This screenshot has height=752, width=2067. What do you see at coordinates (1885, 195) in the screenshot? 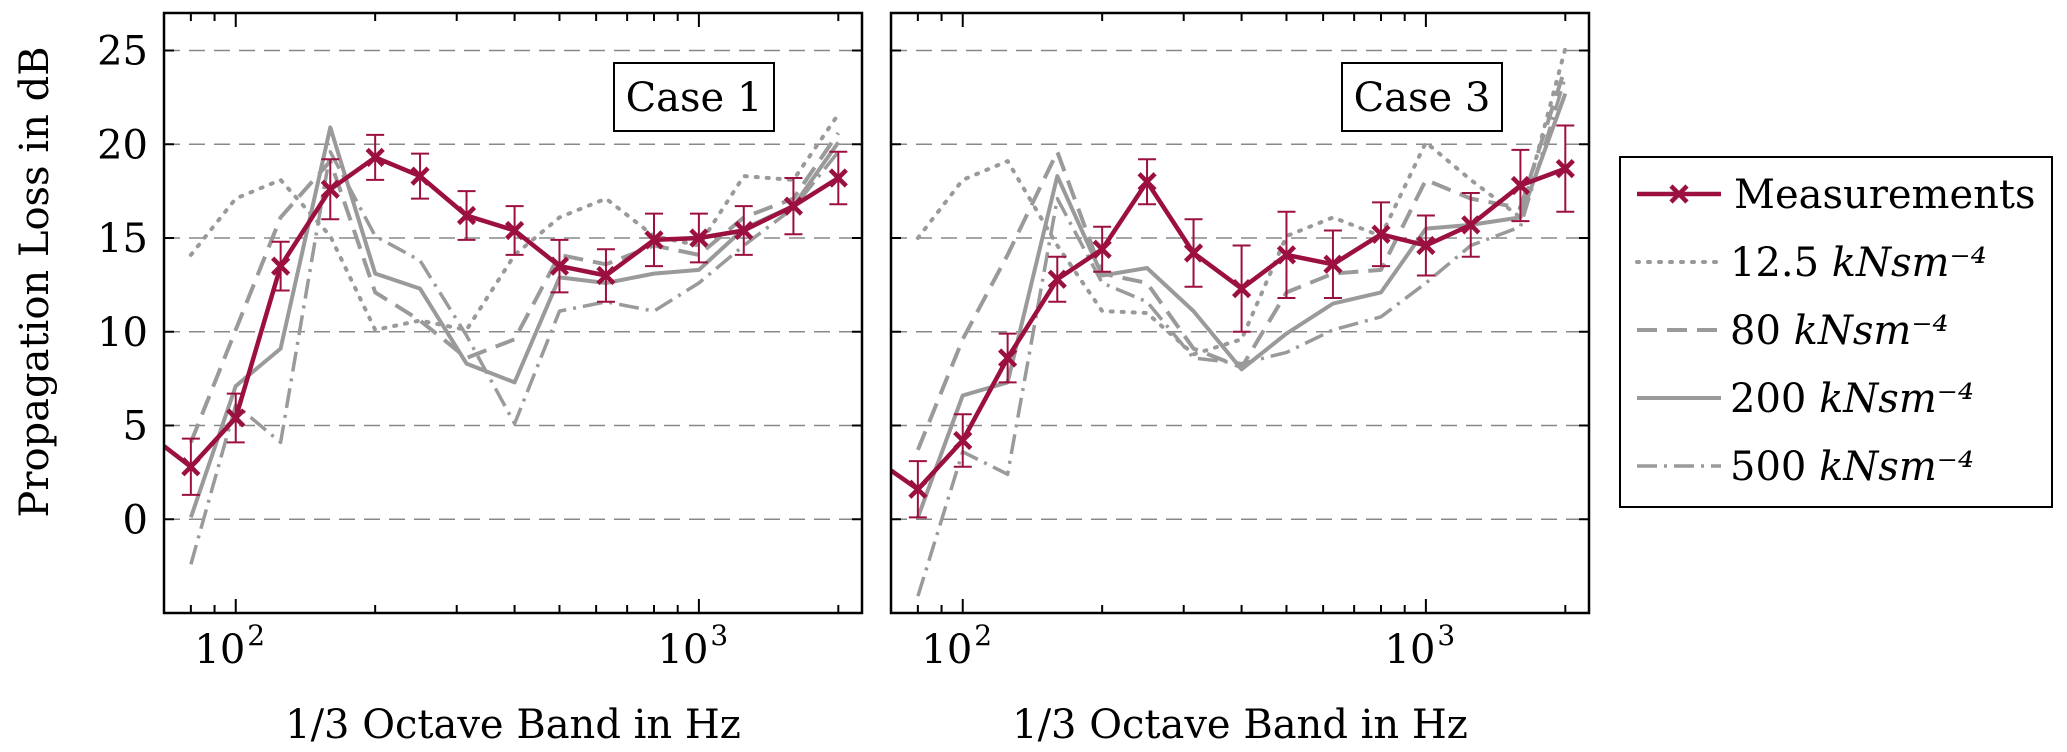
I see `legend-label: Measurements` at bounding box center [1885, 195].